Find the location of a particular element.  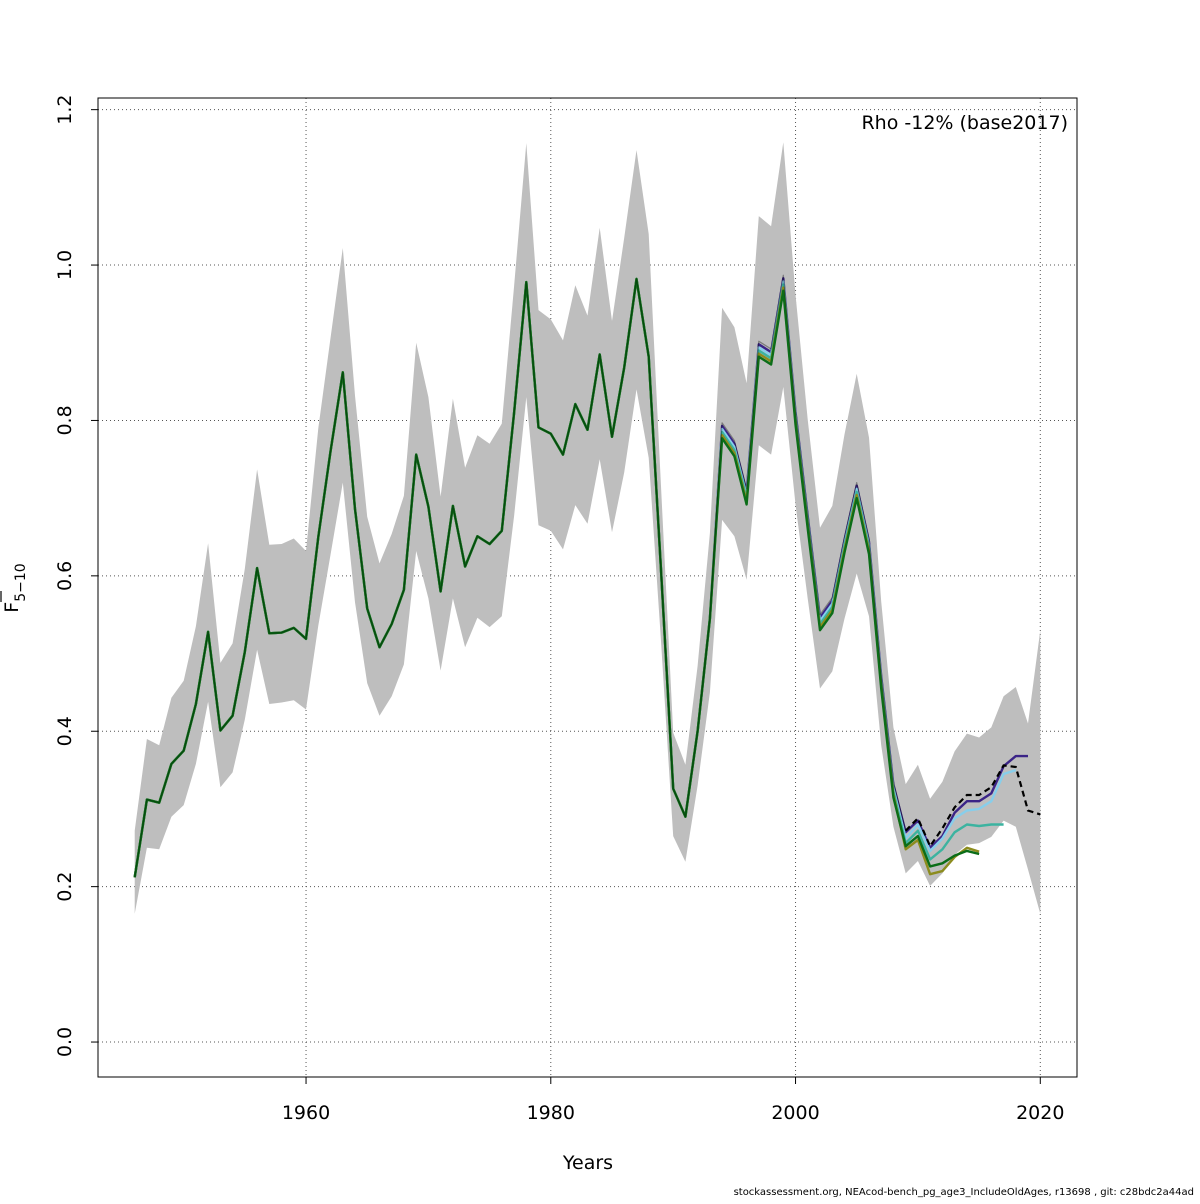

x-tick-label: 1960 is located at coordinates (306, 1113).